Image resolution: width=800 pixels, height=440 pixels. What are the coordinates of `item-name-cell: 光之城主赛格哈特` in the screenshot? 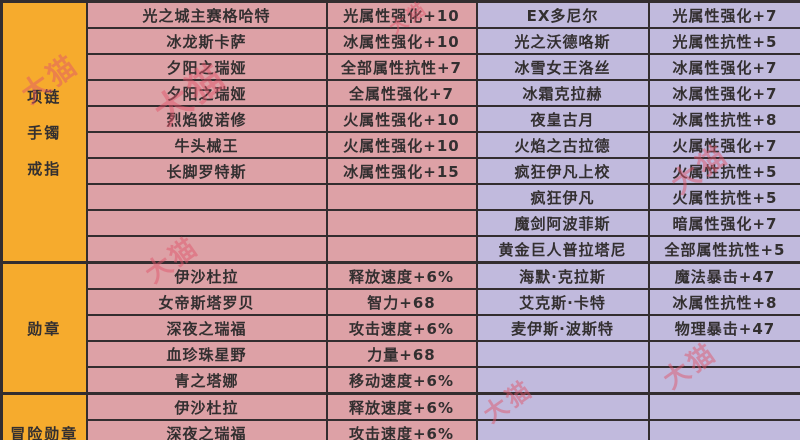 It's located at (206, 14).